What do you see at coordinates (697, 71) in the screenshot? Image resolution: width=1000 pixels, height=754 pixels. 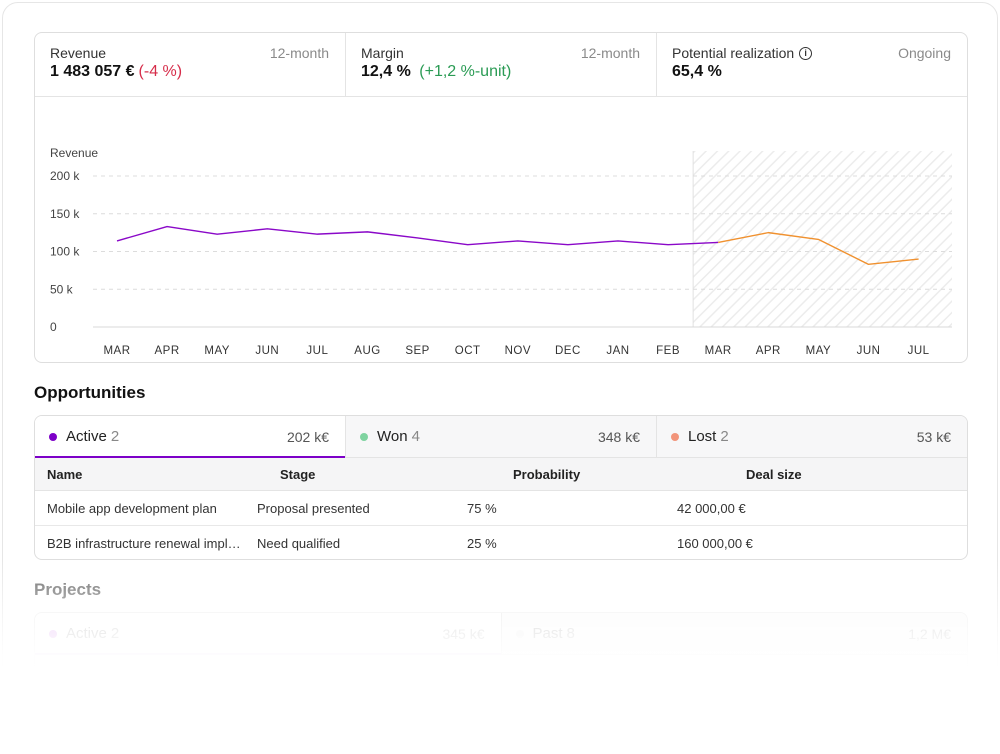 I see `kpi-value-text: 65,4 %` at bounding box center [697, 71].